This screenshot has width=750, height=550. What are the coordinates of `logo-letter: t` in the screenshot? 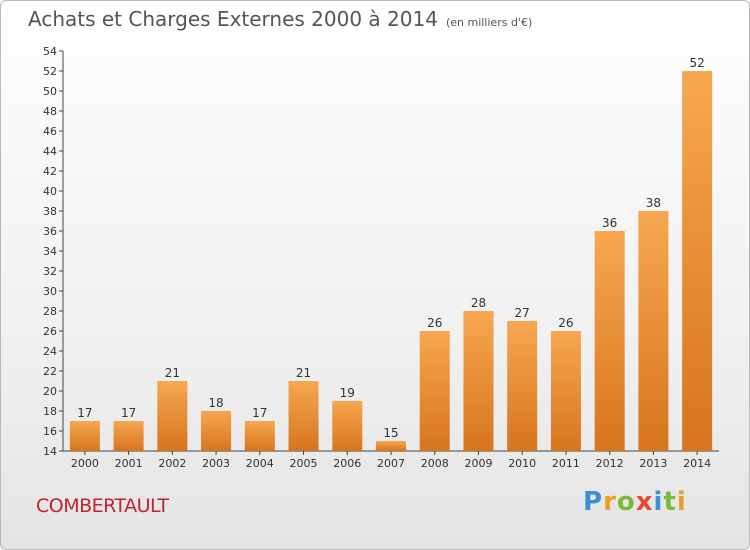 It's located at (670, 502).